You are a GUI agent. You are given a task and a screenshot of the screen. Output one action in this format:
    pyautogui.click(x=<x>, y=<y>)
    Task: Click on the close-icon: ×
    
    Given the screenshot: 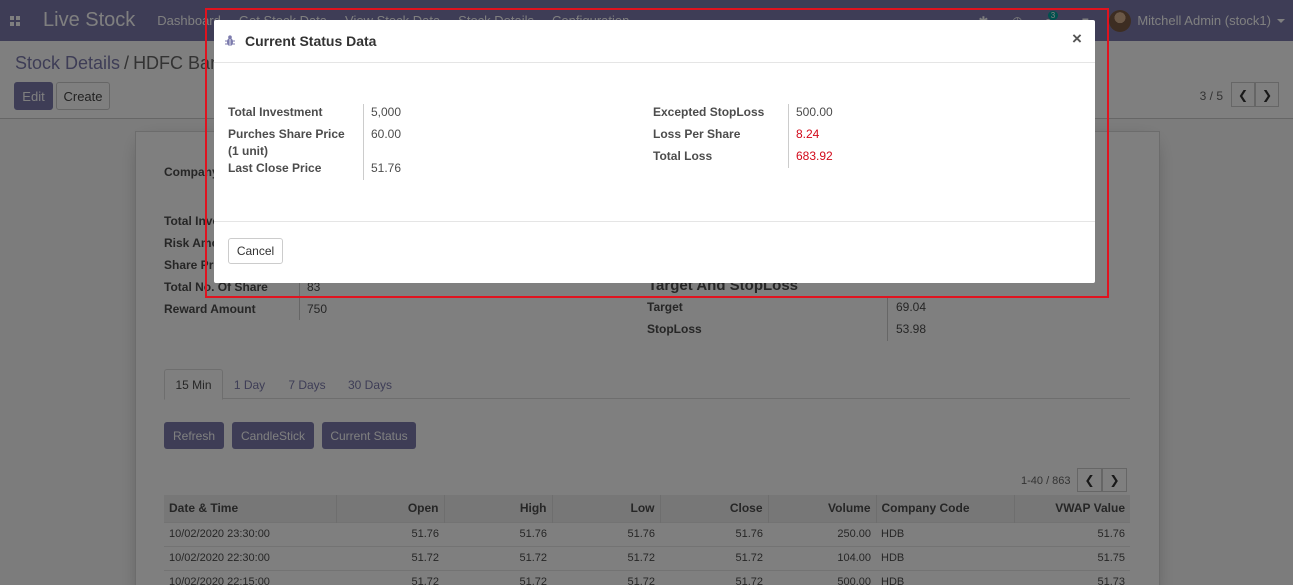 What is the action you would take?
    pyautogui.click(x=1077, y=38)
    